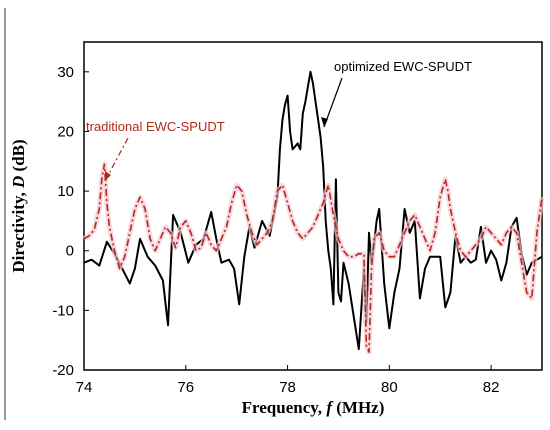  Describe the element at coordinates (185, 387) in the screenshot. I see `x-tick-label: 76` at that location.